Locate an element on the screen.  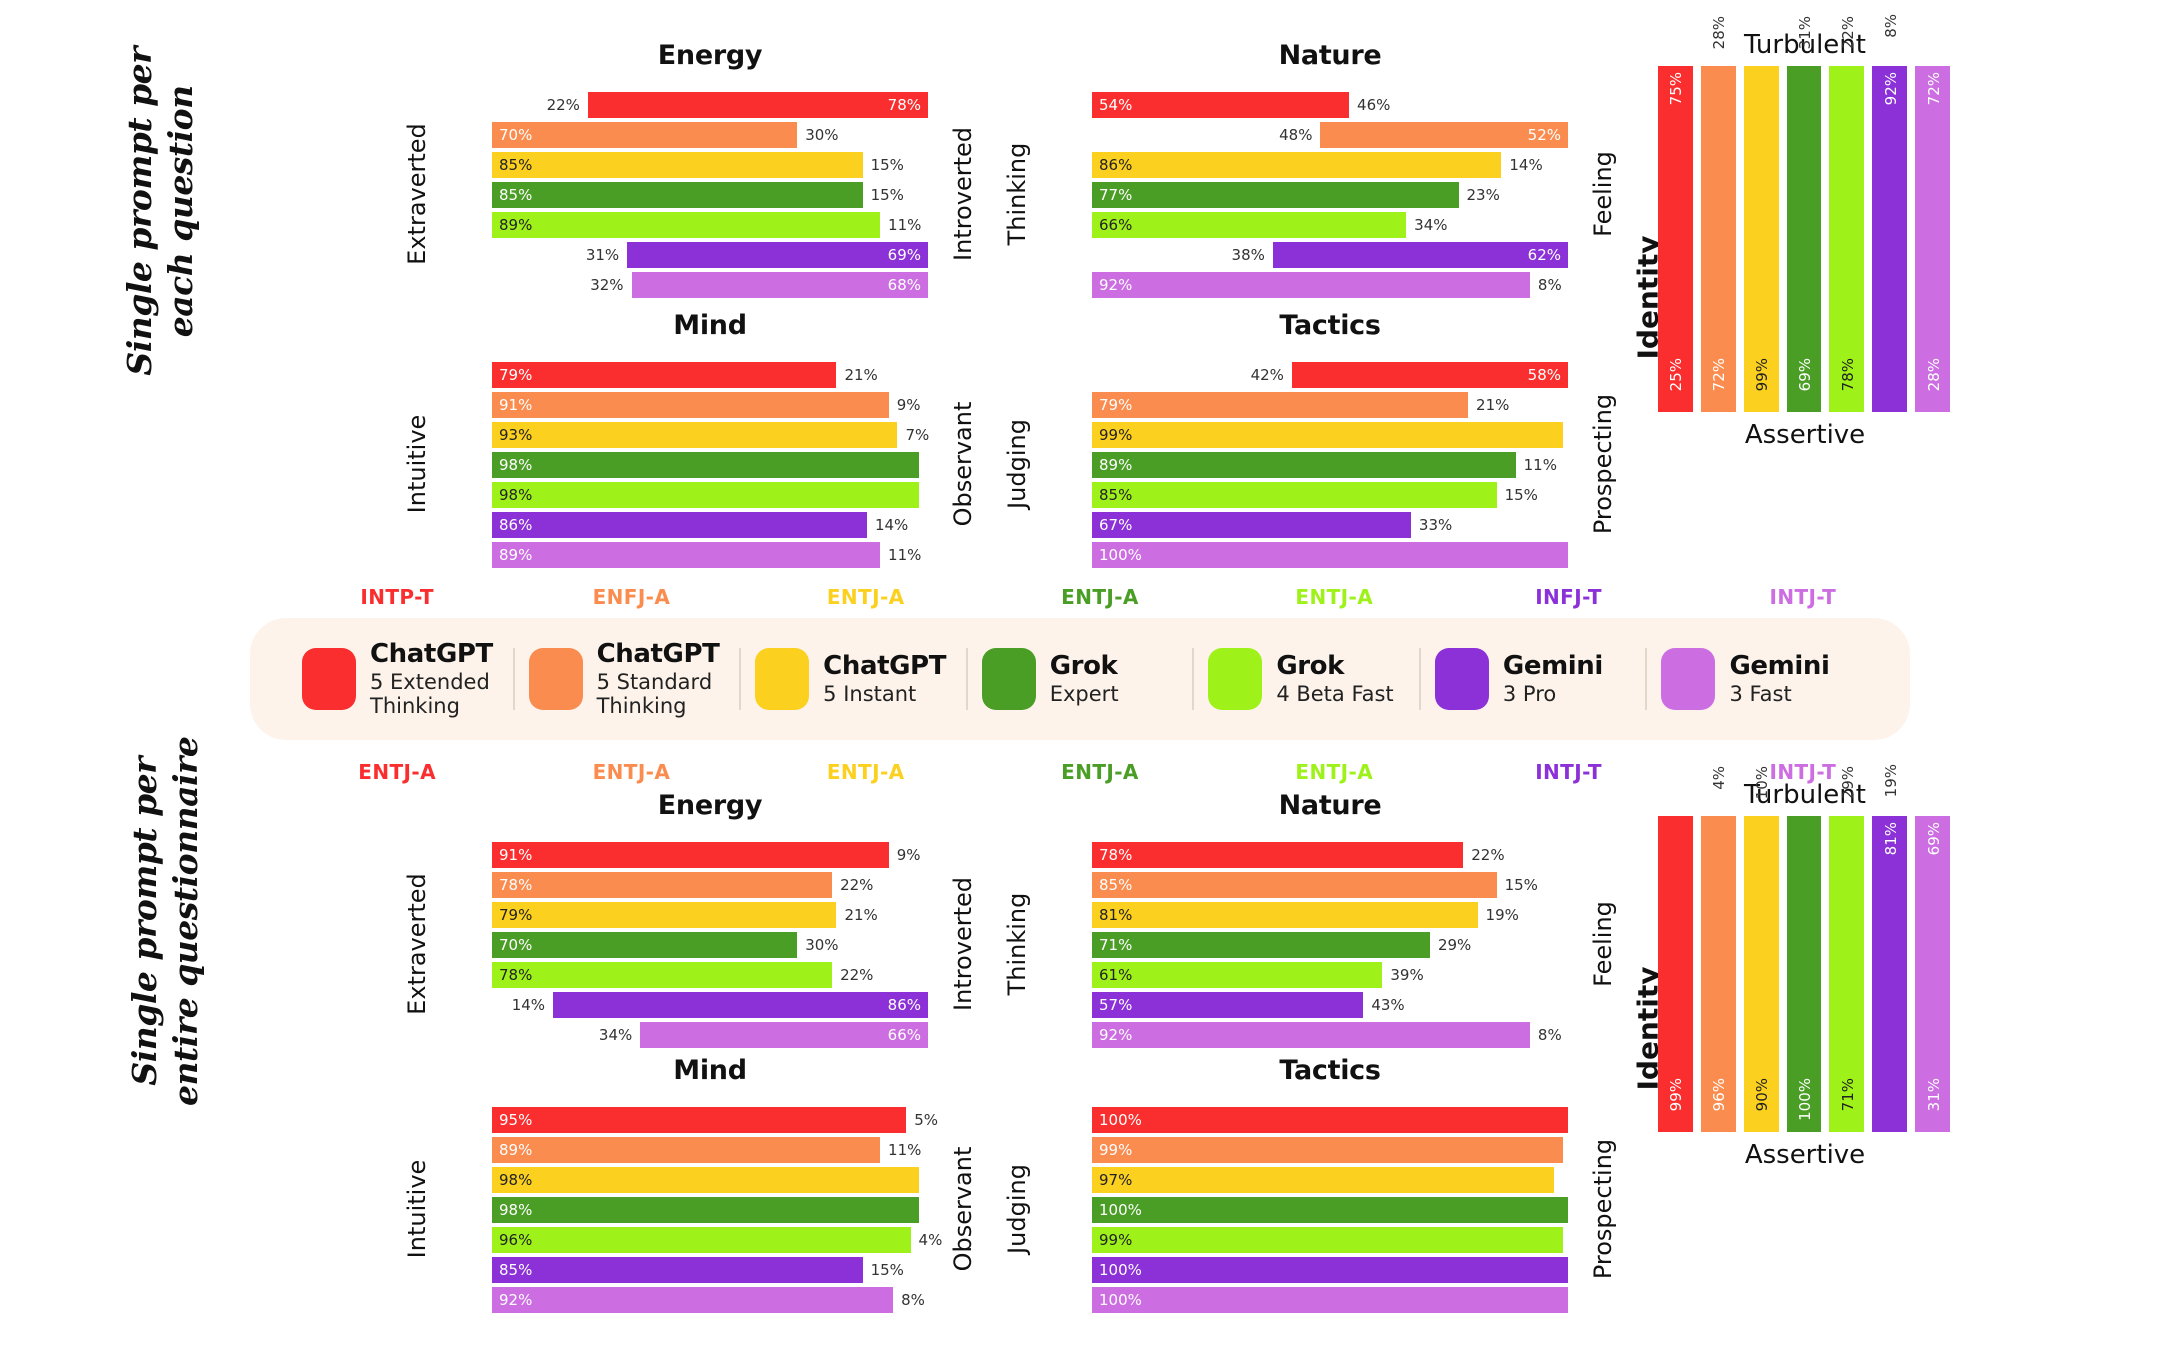
bar-value-inside: 98% is located at coordinates (516, 1210).